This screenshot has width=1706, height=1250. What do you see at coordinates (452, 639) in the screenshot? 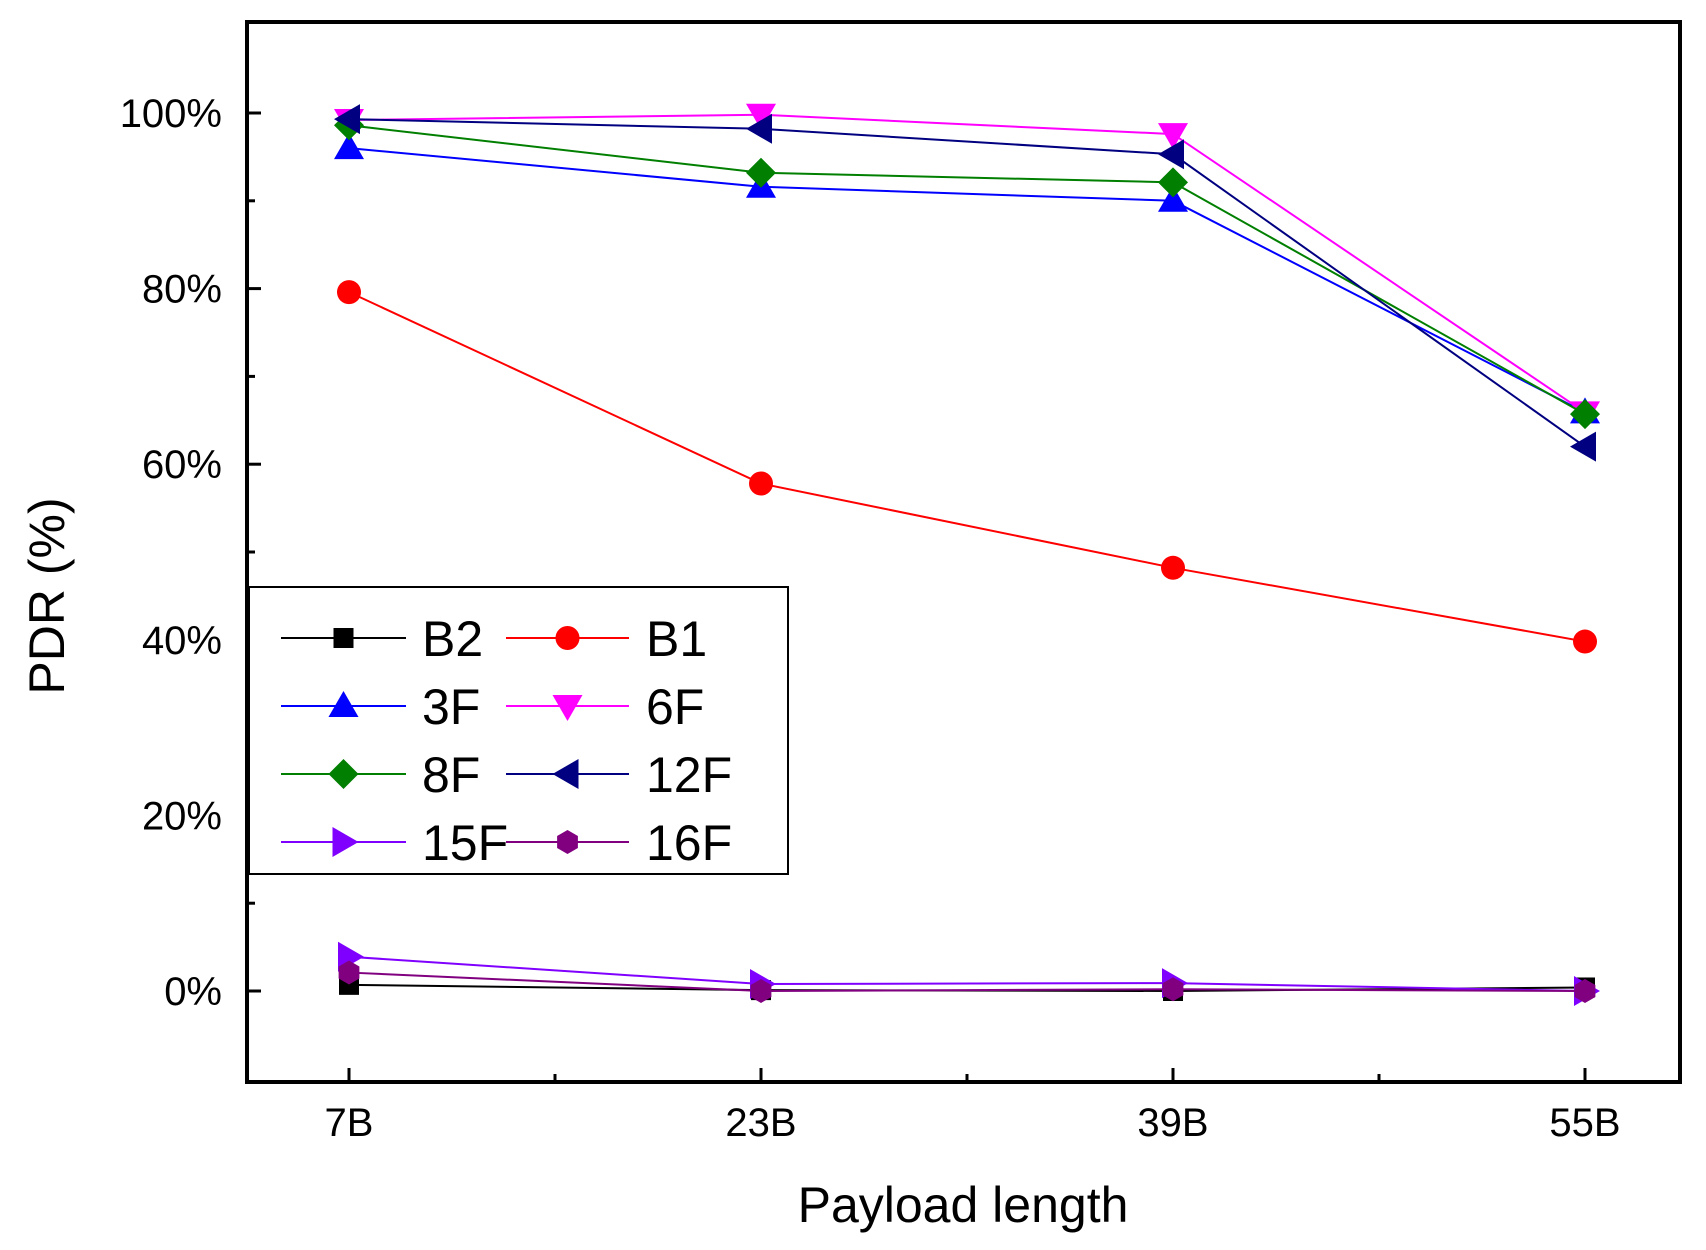
I see `legend-label: B2` at bounding box center [452, 639].